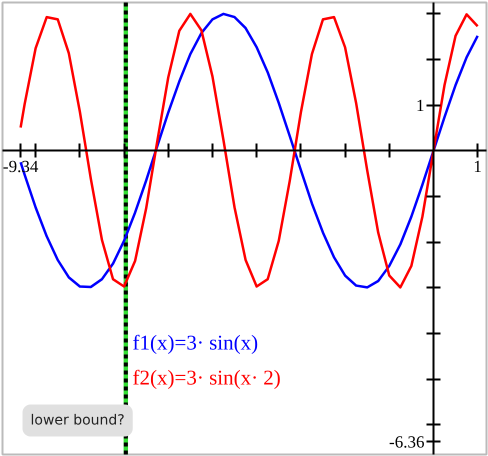  What do you see at coordinates (77, 420) in the screenshot?
I see `annotation: lower bound?` at bounding box center [77, 420].